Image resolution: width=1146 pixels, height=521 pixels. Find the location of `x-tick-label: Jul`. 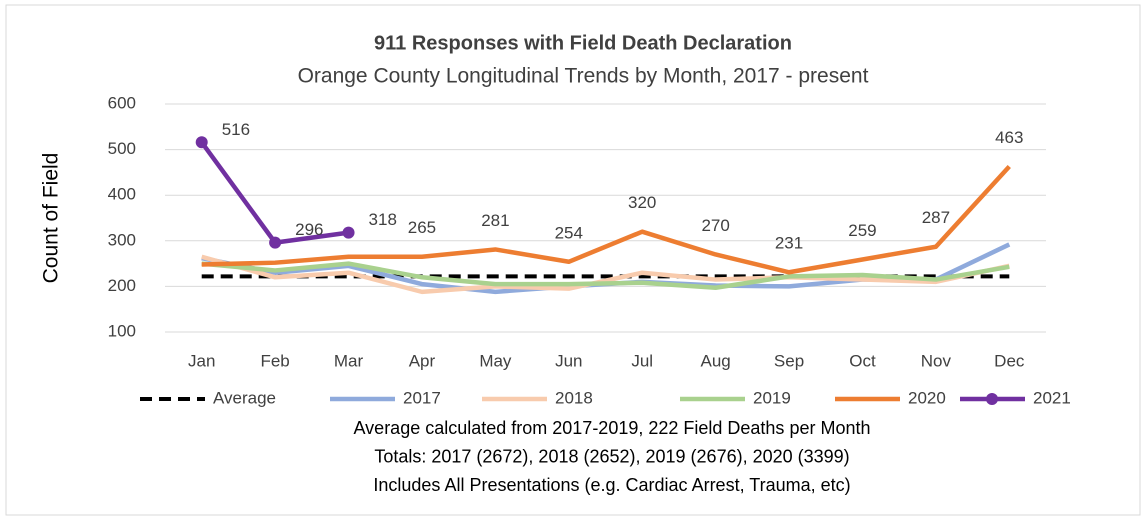

x-tick-label: Jul is located at coordinates (642, 360).